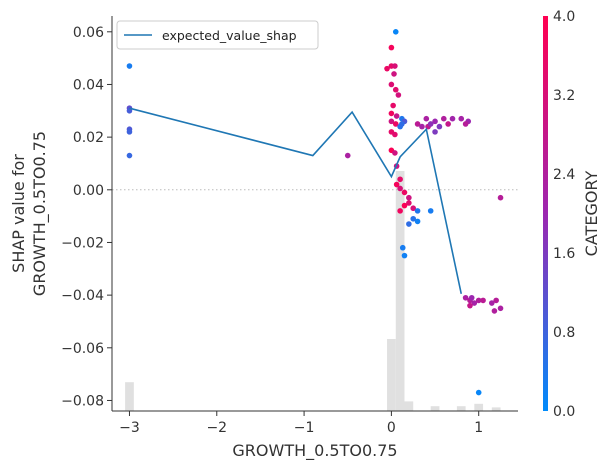  Describe the element at coordinates (545, 213) in the screenshot. I see `colorbar` at that location.